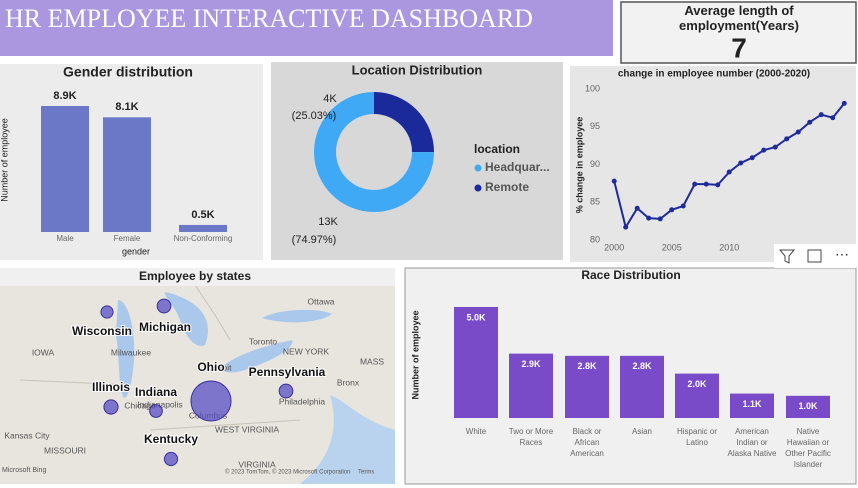 The height and width of the screenshot is (488, 858). I want to click on map-place-label: MISSOURI, so click(65, 450).